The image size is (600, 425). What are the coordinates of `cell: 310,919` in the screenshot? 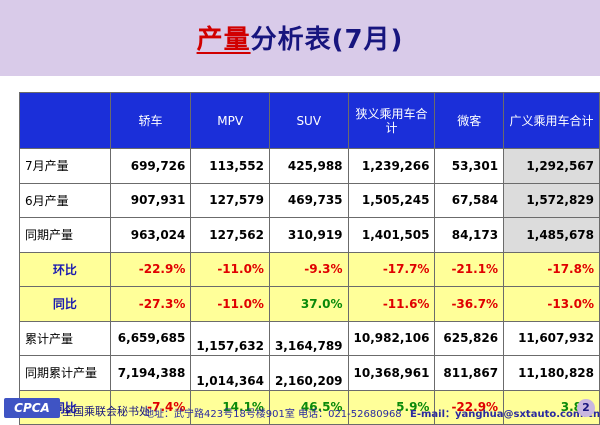 It's located at (308, 235).